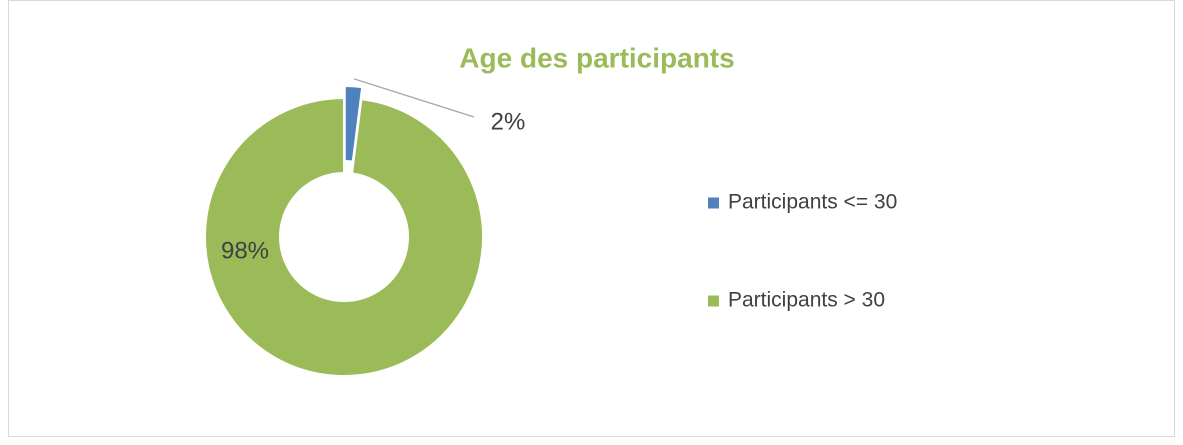 The height and width of the screenshot is (445, 1183). Describe the element at coordinates (245, 250) in the screenshot. I see `data-label: 98%` at that location.